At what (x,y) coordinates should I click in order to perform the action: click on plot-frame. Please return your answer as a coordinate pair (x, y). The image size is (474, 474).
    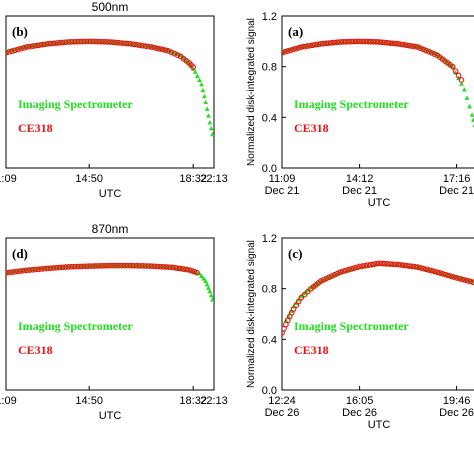
    Looking at the image, I should click on (110, 92).